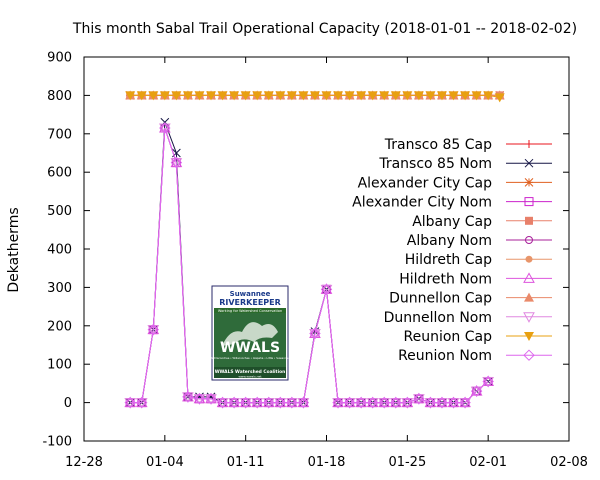  Describe the element at coordinates (488, 462) in the screenshot. I see `x-tick-label: 02-01` at that location.